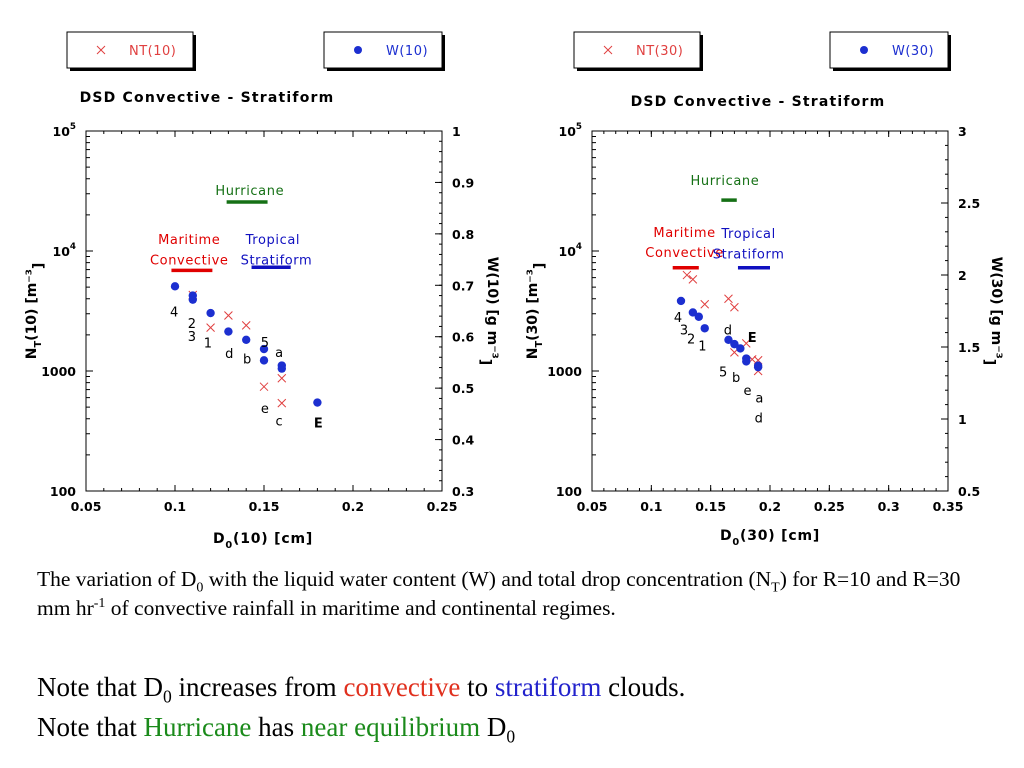 The image size is (1024, 768). I want to click on annotation-hurricane: Hurricane, so click(249, 191).